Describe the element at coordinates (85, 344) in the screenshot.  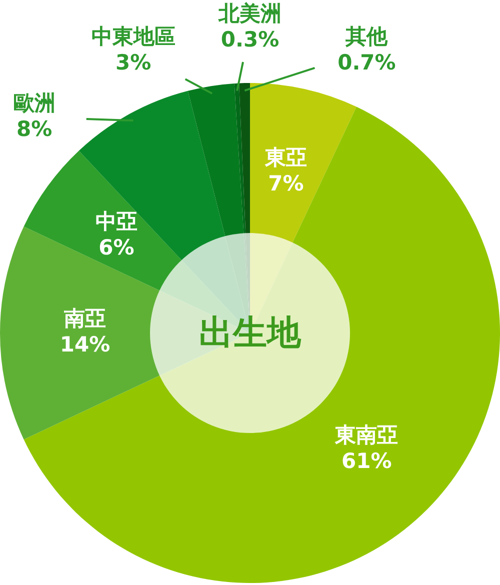
I see `data-label: 14%` at that location.